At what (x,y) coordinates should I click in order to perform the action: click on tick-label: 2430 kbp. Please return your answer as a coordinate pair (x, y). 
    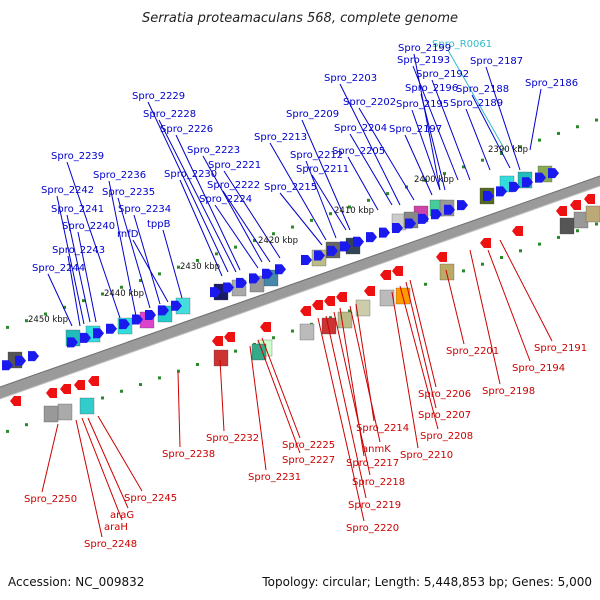
    Looking at the image, I should click on (200, 267).